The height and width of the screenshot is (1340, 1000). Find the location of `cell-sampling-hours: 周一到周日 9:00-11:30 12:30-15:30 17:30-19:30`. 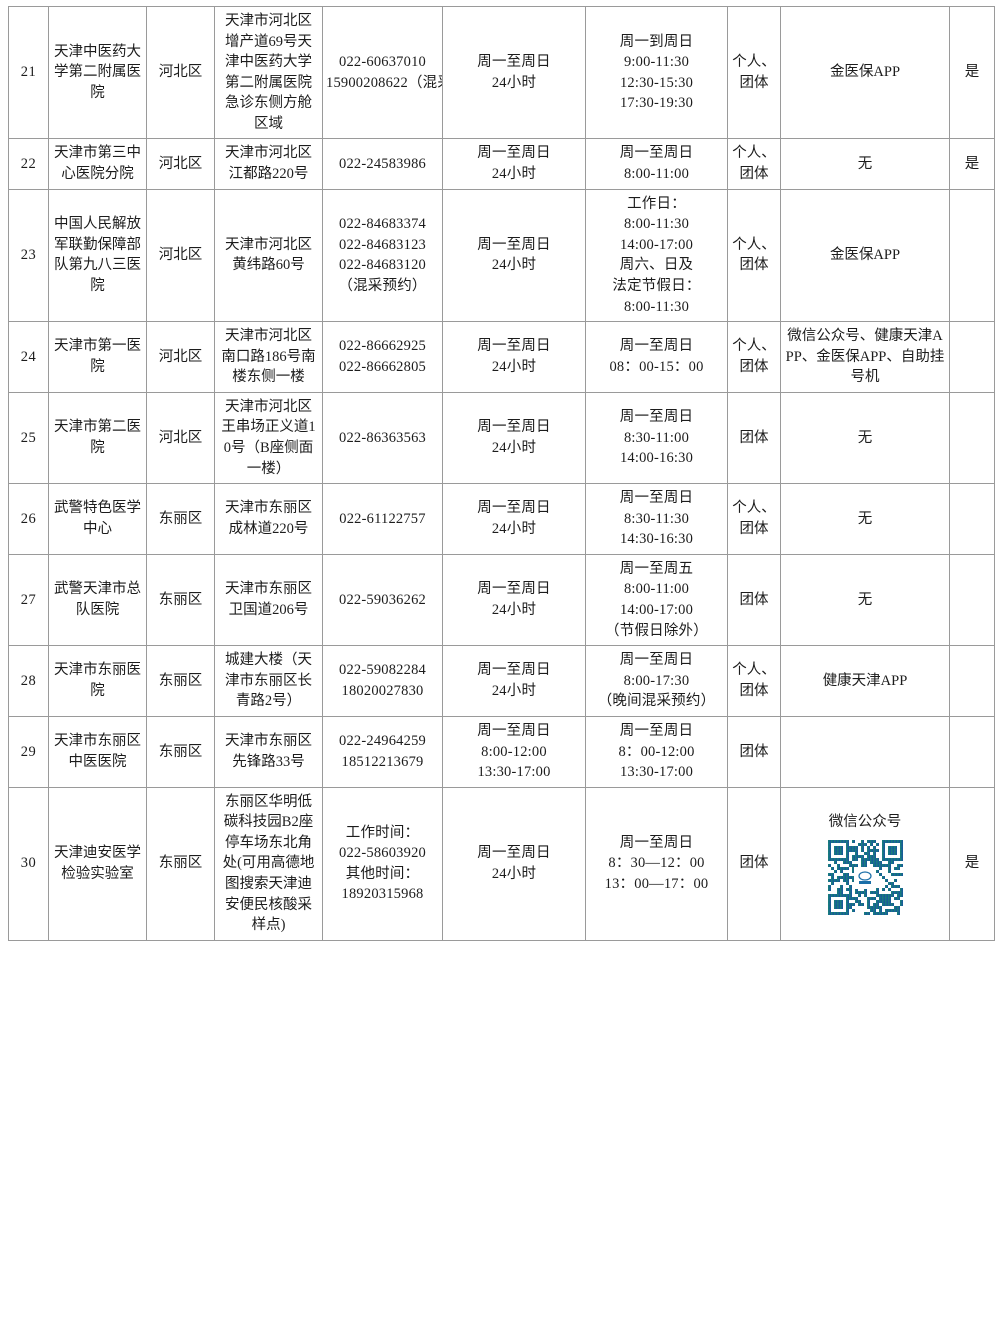

cell-sampling-hours: 周一到周日 9:00-11:30 12:30-15:30 17:30-19:30 is located at coordinates (656, 72).